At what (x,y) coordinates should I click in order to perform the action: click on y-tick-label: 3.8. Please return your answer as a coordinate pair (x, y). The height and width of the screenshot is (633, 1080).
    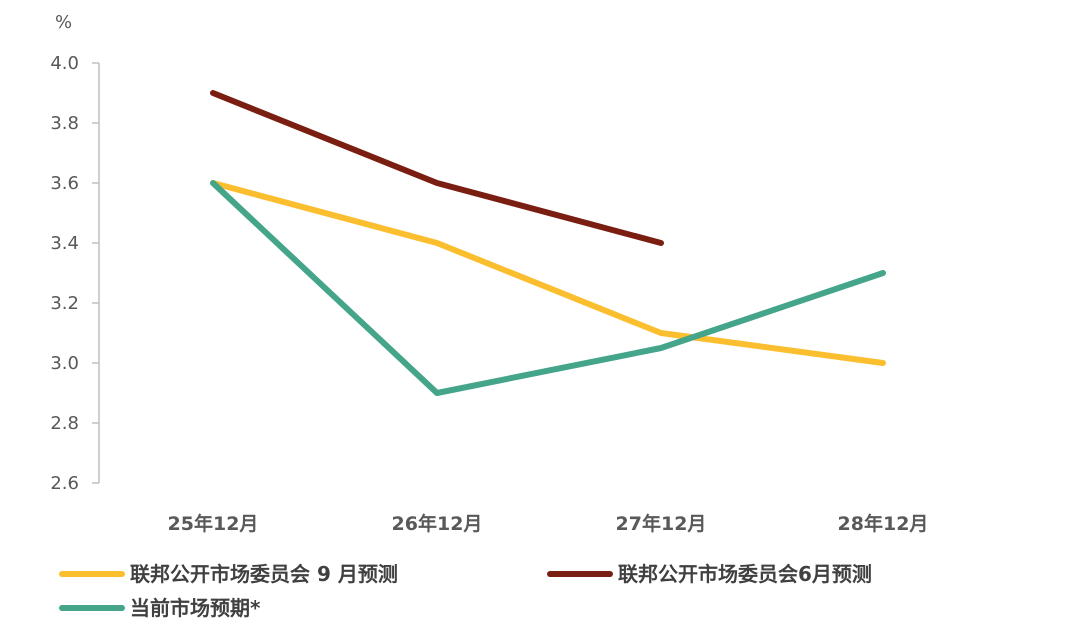
    Looking at the image, I should click on (64, 123).